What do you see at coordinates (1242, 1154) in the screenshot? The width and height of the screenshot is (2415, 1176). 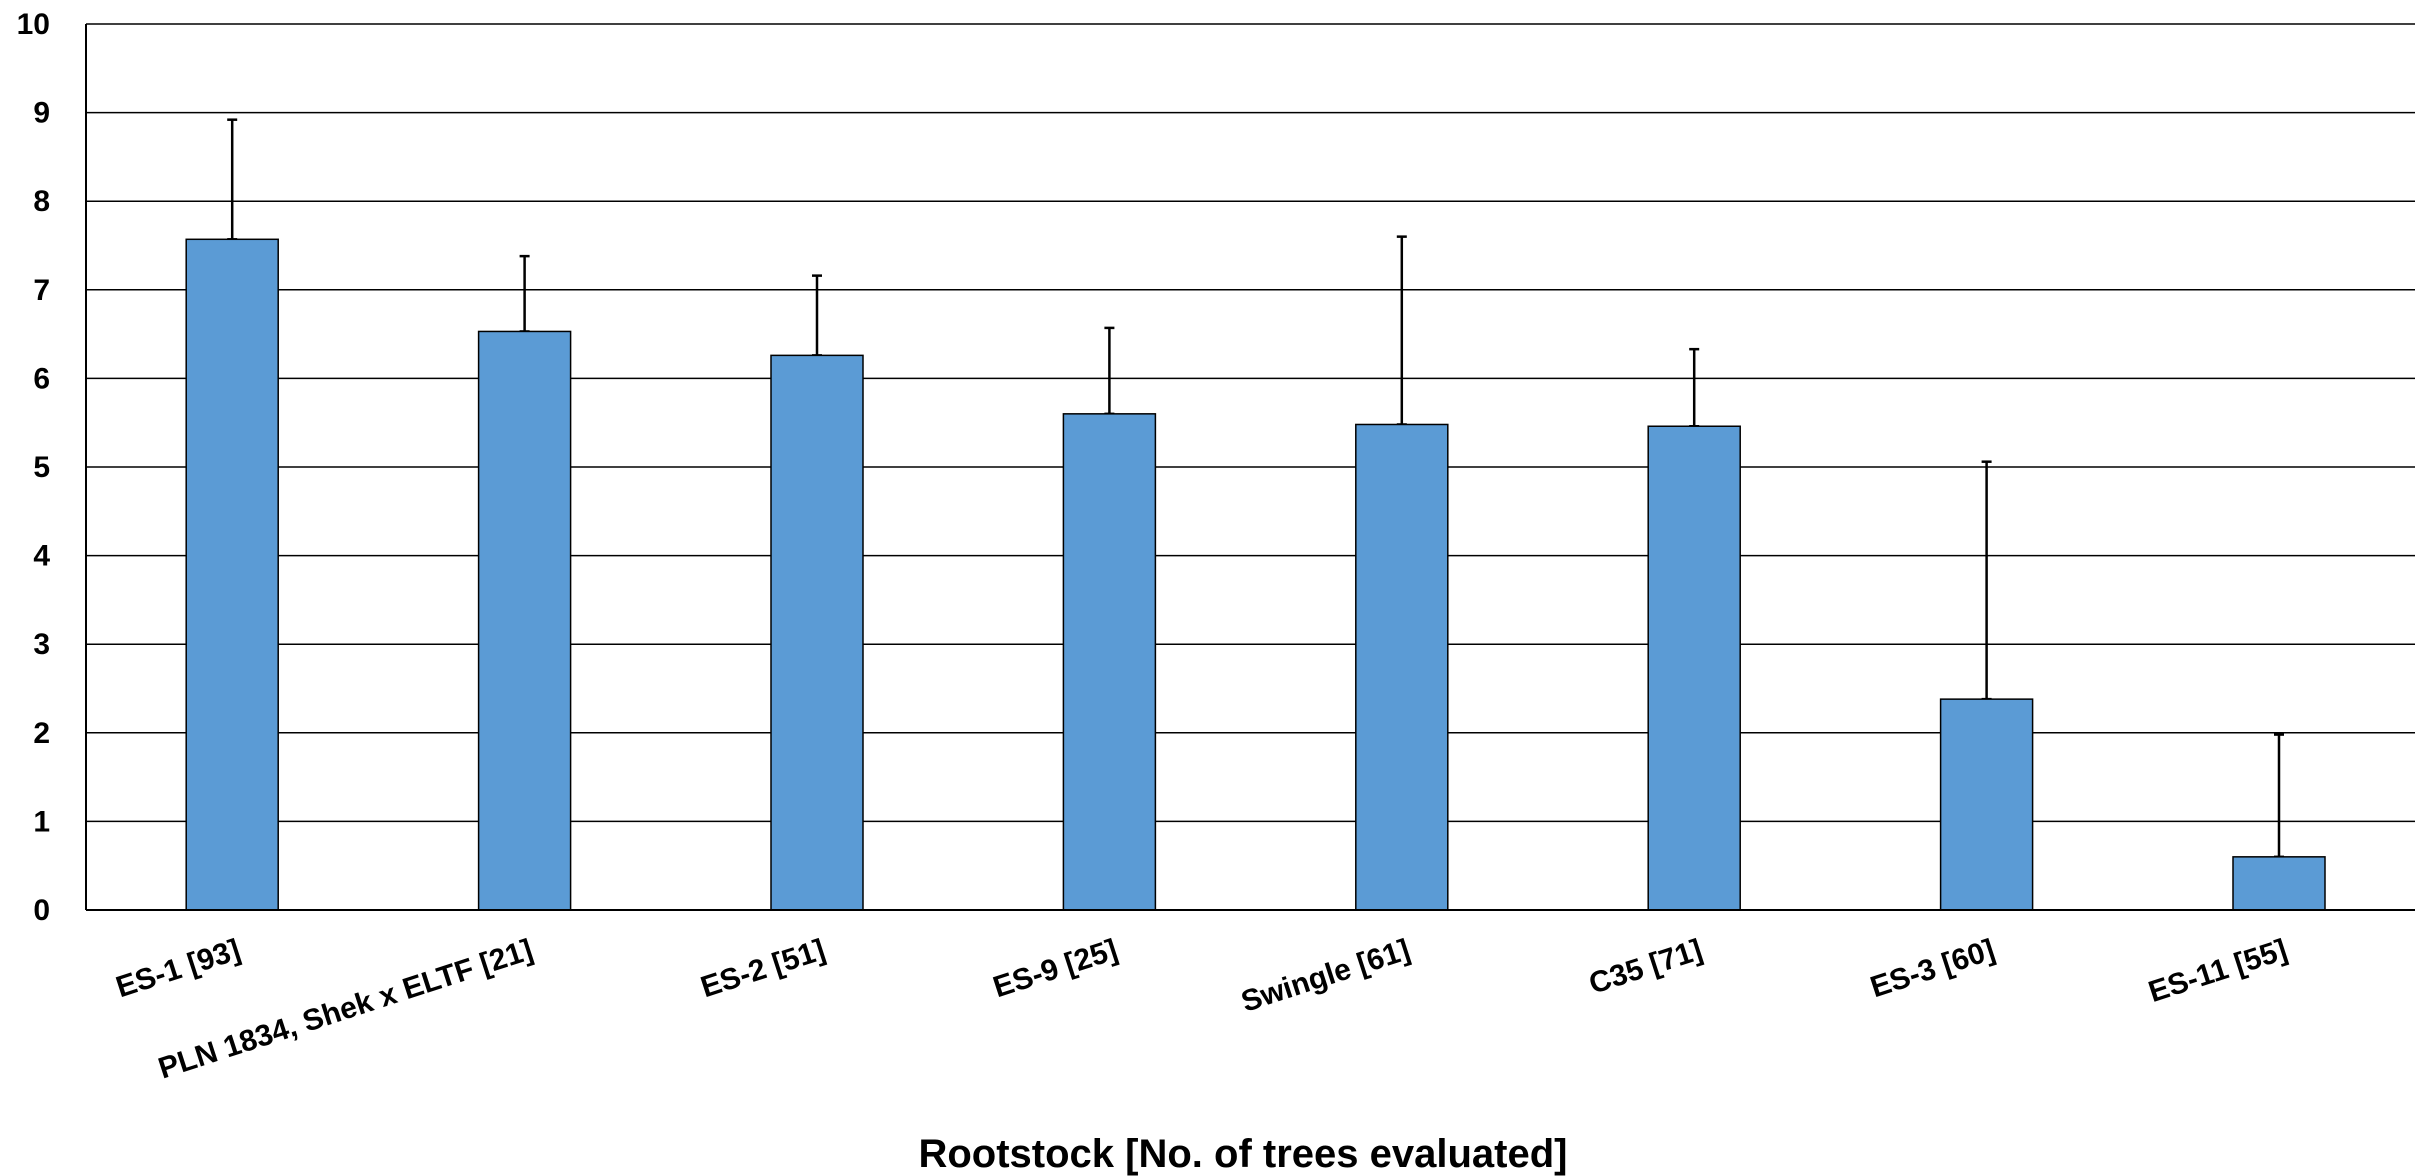 I see `x-axis-title: Rootstock [No. of trees evaluated]` at bounding box center [1242, 1154].